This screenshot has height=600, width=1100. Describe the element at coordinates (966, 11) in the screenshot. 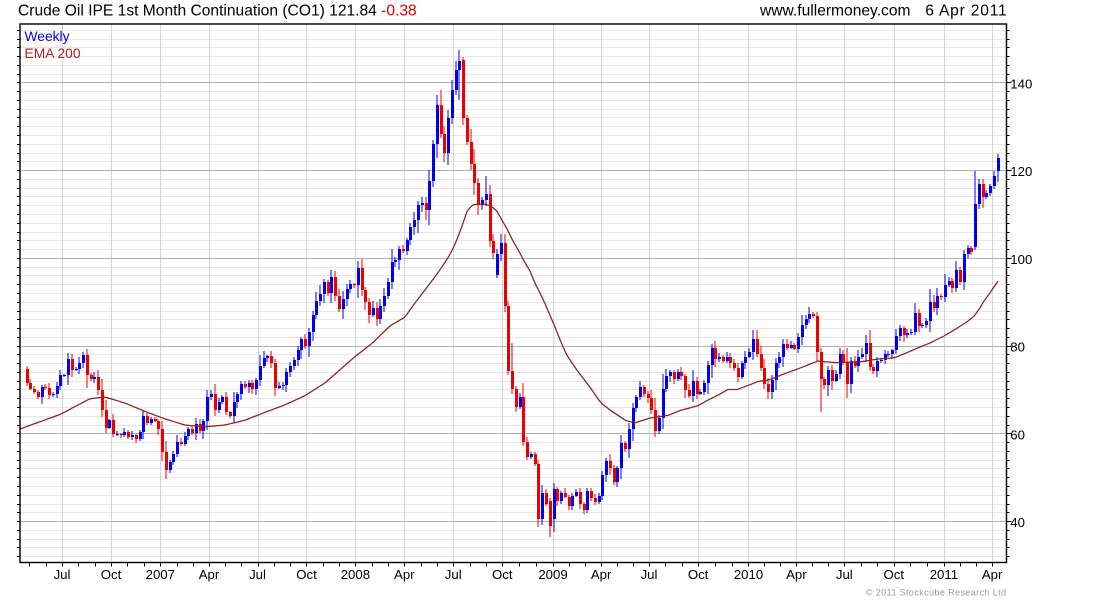

I see `svg-text: 6 Apr 2011` at that location.